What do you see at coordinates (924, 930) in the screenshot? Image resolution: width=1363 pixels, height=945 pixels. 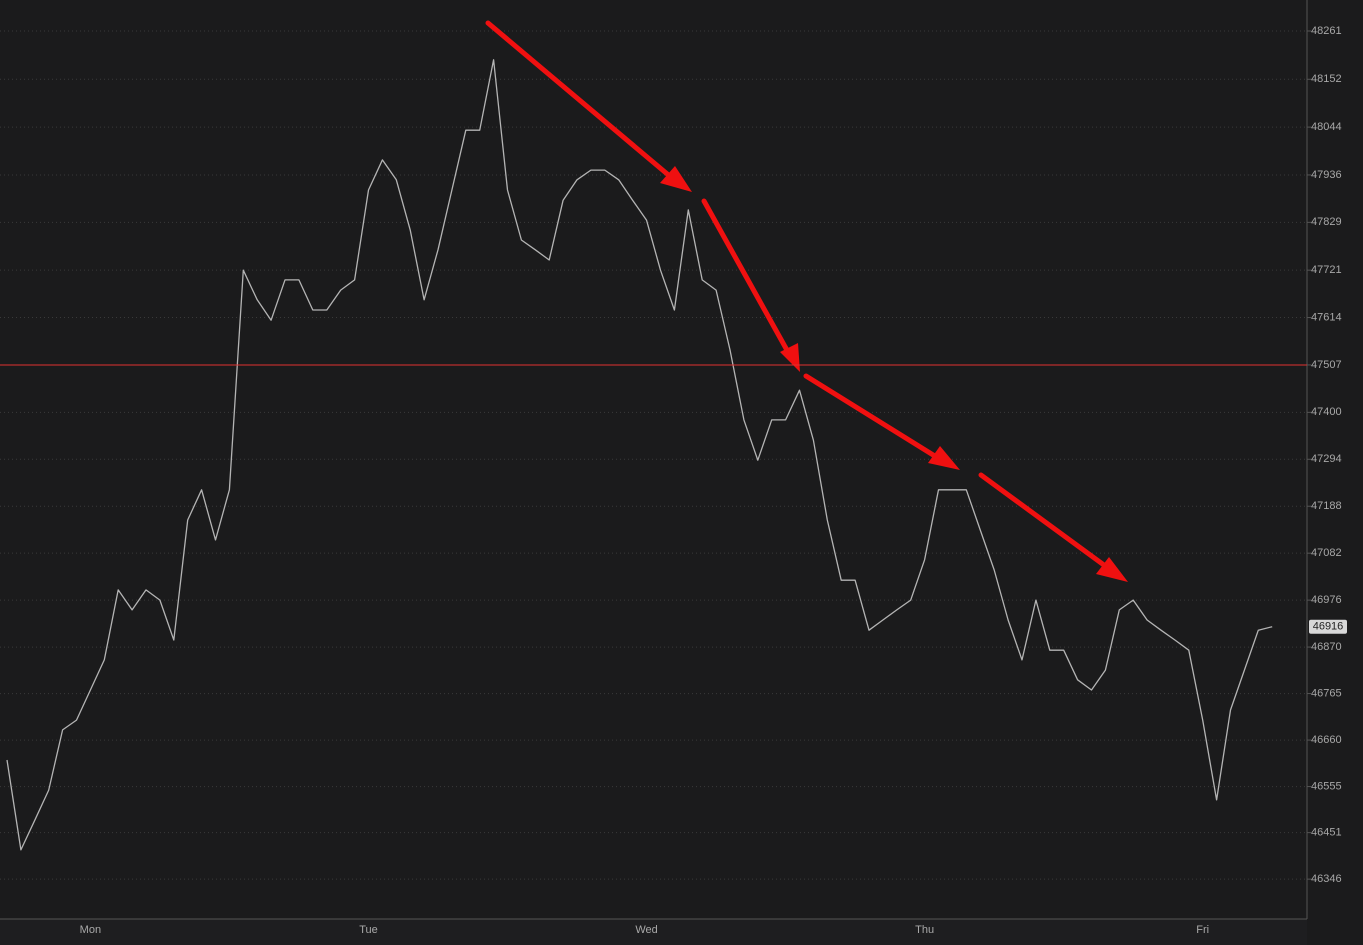 I see `x-tick-label: Thu` at bounding box center [924, 930].